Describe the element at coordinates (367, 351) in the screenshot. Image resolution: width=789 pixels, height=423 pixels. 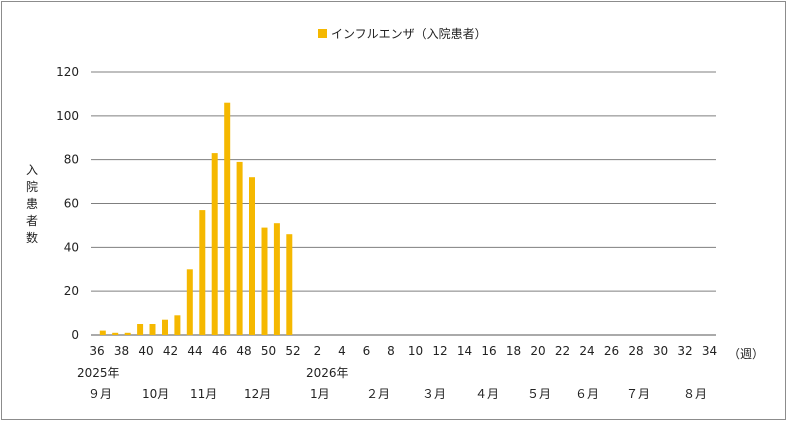
I see `x-tick-label: 6` at that location.